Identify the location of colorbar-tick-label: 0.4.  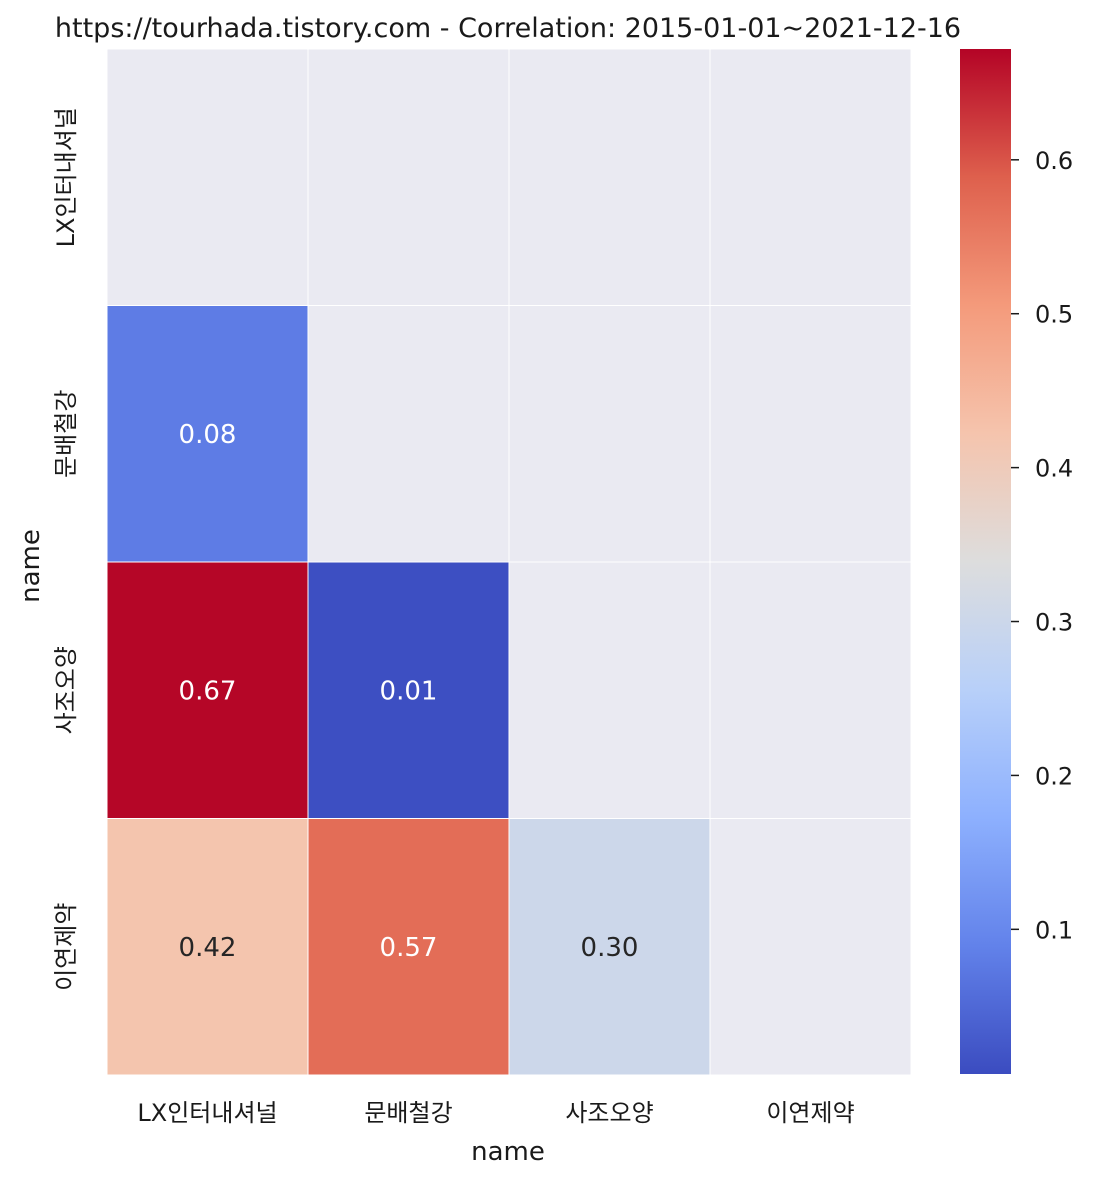
(1054, 469).